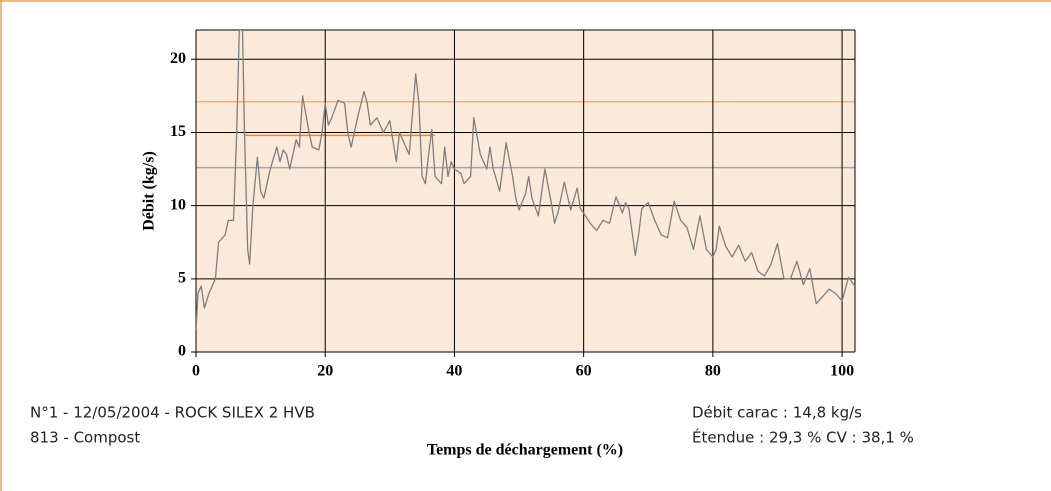  Describe the element at coordinates (182, 351) in the screenshot. I see `y-tick-label: 0` at that location.